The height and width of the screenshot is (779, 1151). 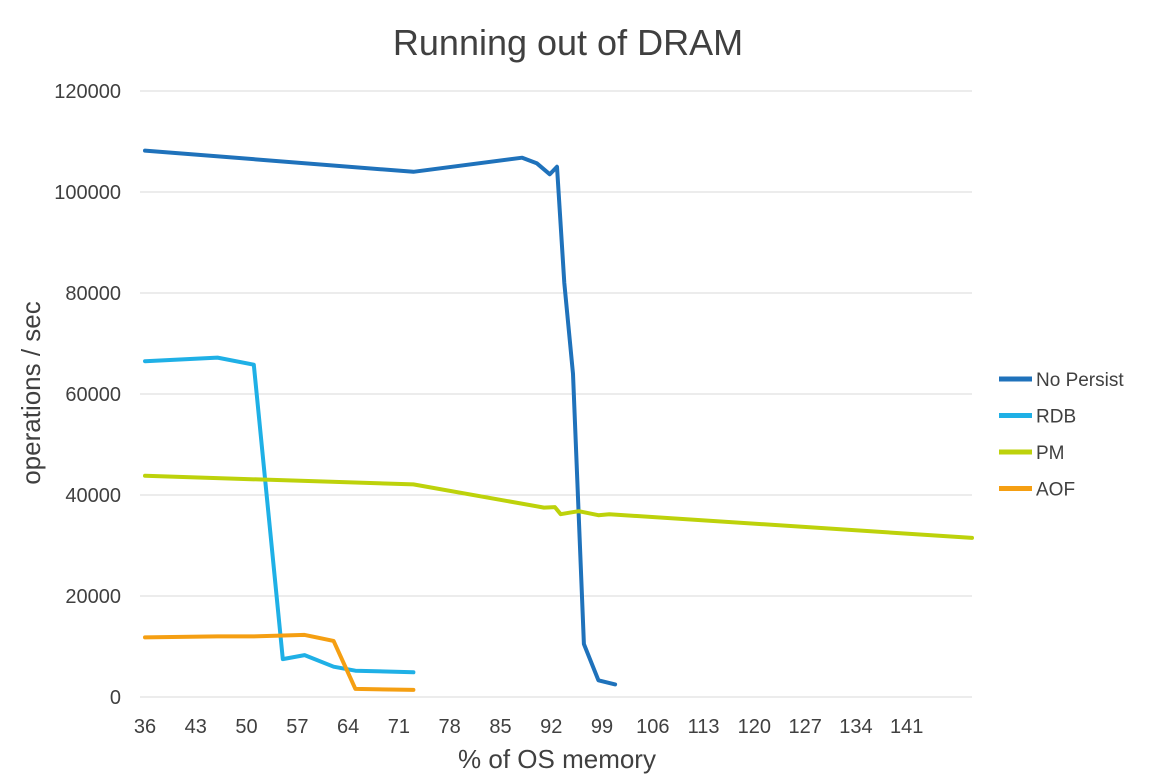 What do you see at coordinates (529, 727) in the screenshot?
I see `x-axis-ticks: 36 43 50 57 64 71 78 85 92 99 106 113 120 127 134 141` at bounding box center [529, 727].